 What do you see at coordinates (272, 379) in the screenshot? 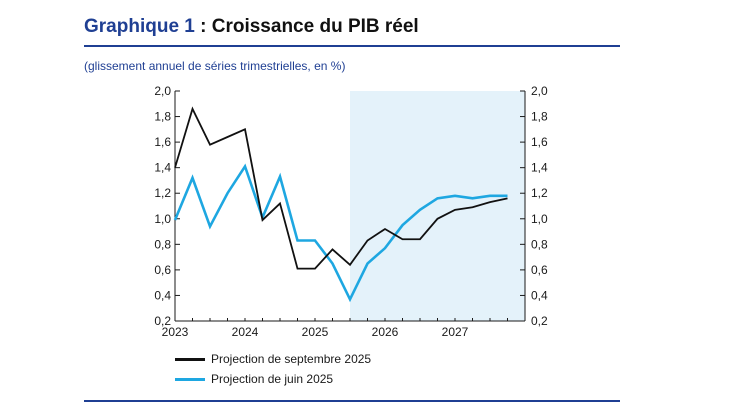
I see `legend-label: Projection de juin 2025` at bounding box center [272, 379].